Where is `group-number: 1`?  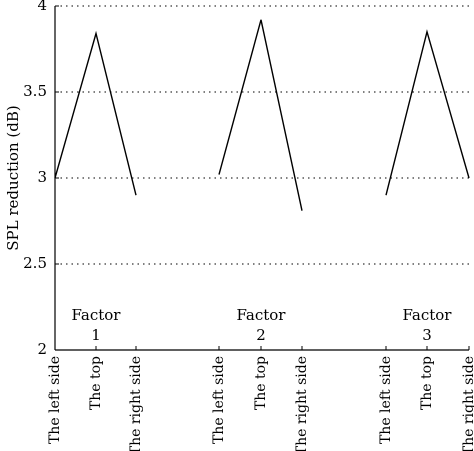 group-number: 1 is located at coordinates (96, 335).